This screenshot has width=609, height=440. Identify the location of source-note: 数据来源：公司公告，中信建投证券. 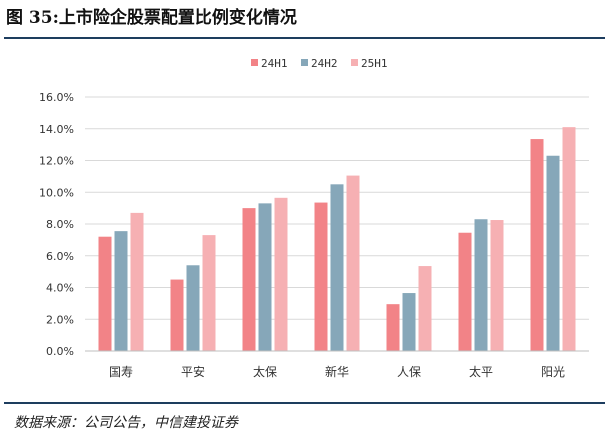
(126, 423).